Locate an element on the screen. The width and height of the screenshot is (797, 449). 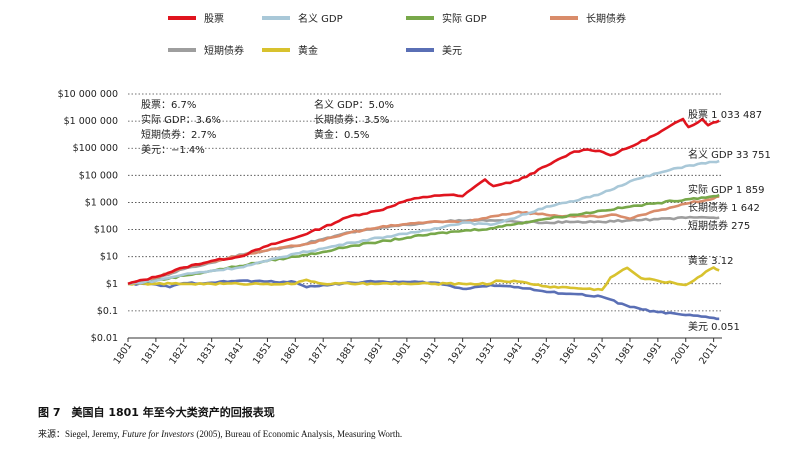
series-end-label: 美元 0.051 is located at coordinates (714, 326).